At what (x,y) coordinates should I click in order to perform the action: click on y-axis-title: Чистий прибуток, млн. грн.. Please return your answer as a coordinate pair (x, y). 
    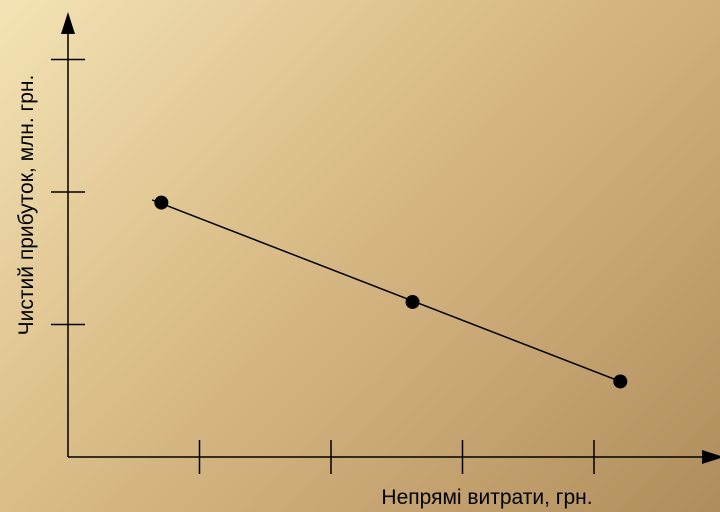
    Looking at the image, I should click on (26, 205).